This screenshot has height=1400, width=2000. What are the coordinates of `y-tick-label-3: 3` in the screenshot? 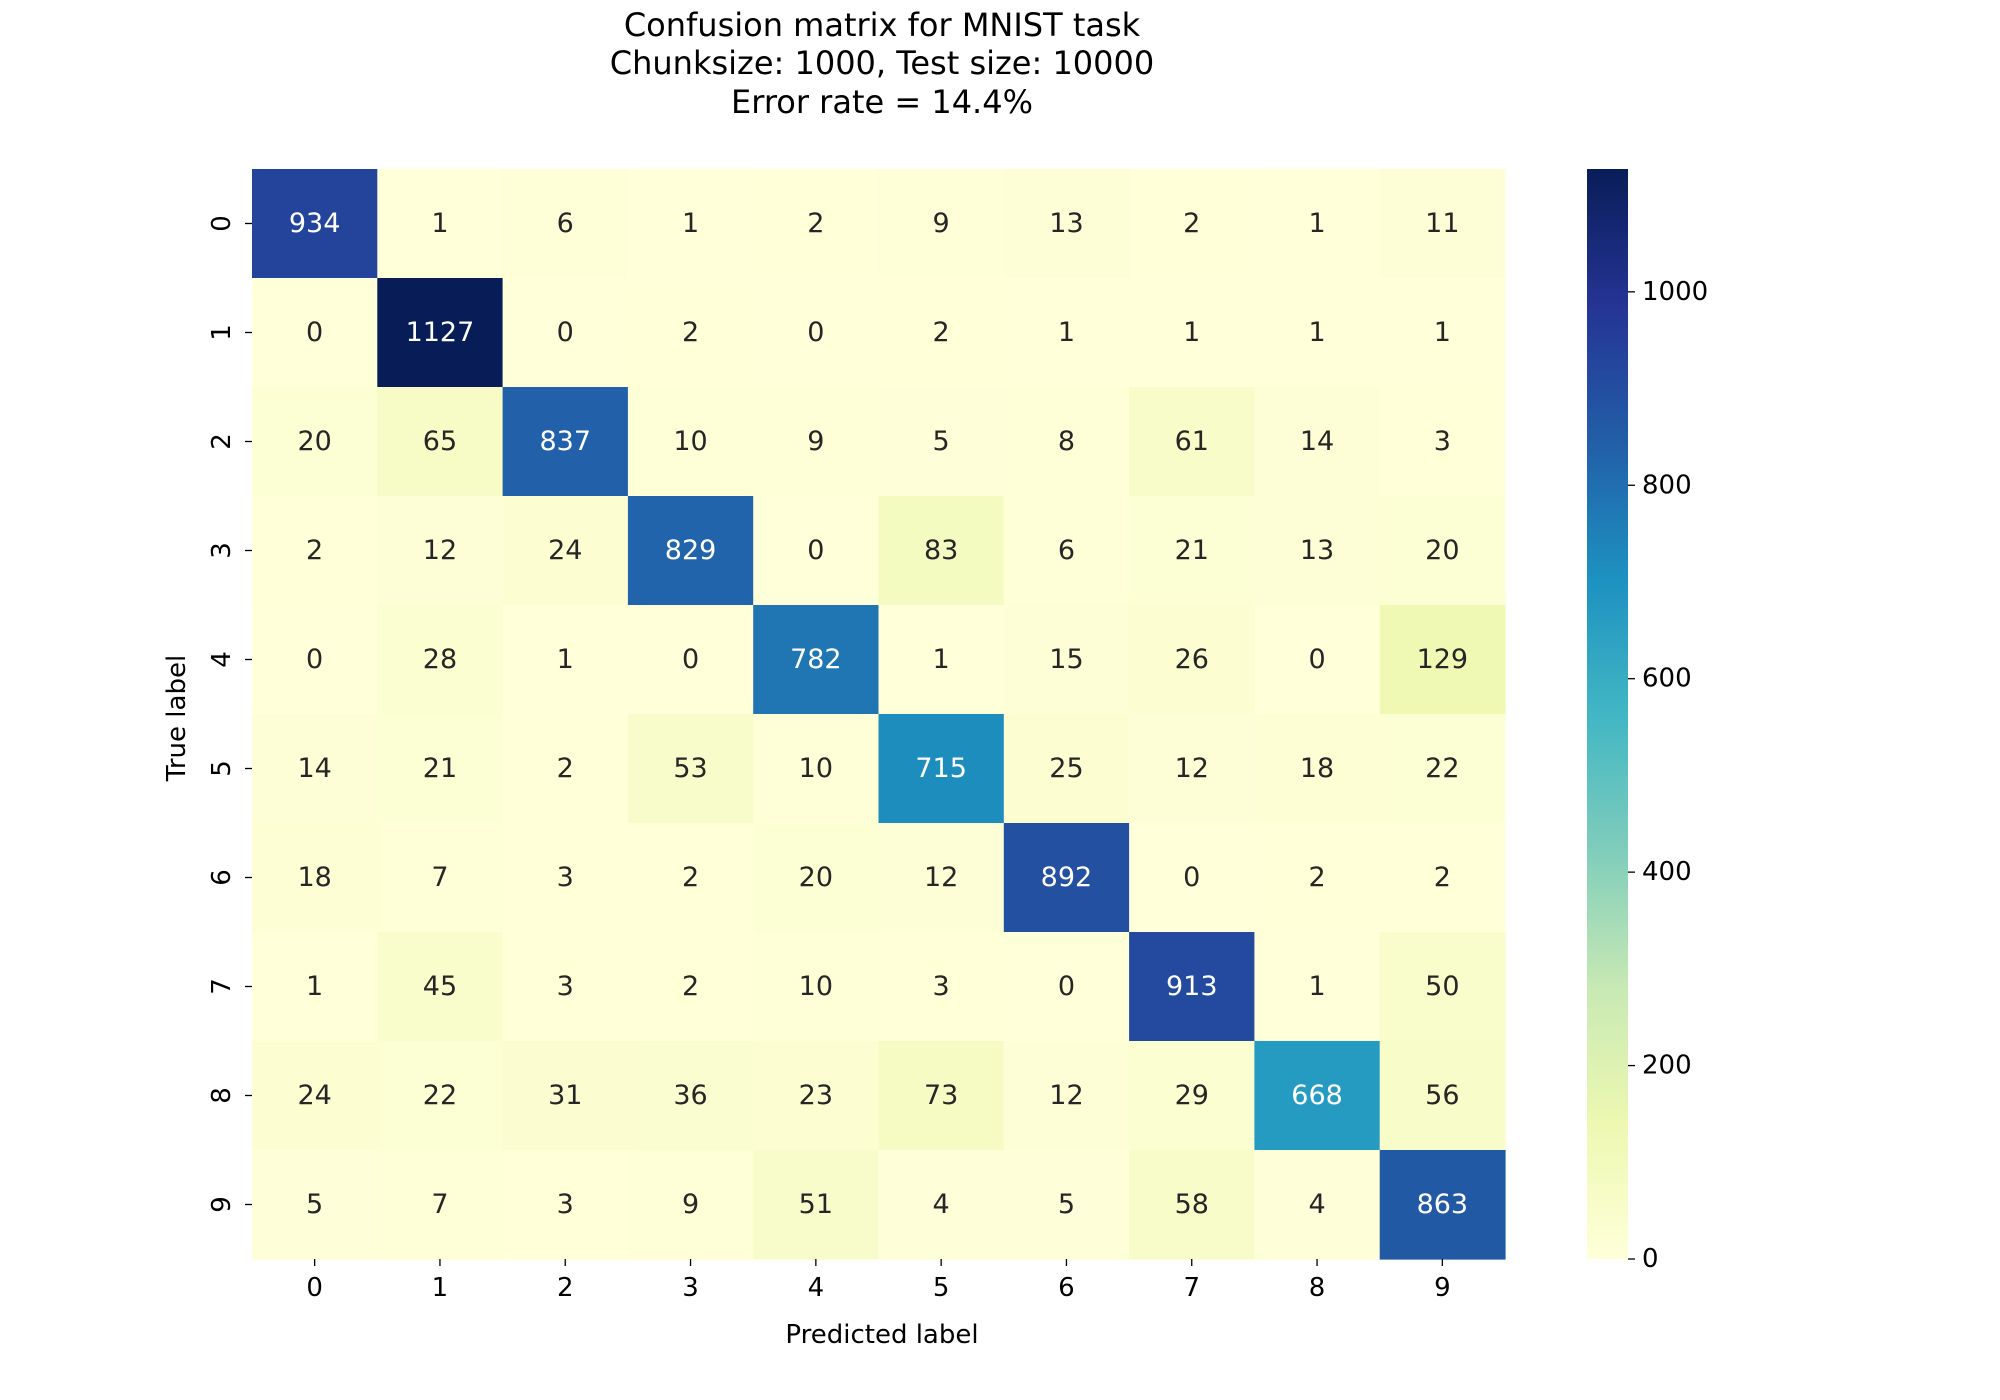 It's located at (222, 550).